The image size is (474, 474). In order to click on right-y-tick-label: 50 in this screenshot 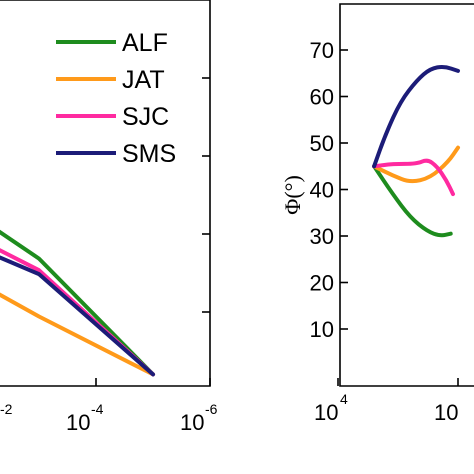, I will do `click(322, 143)`.